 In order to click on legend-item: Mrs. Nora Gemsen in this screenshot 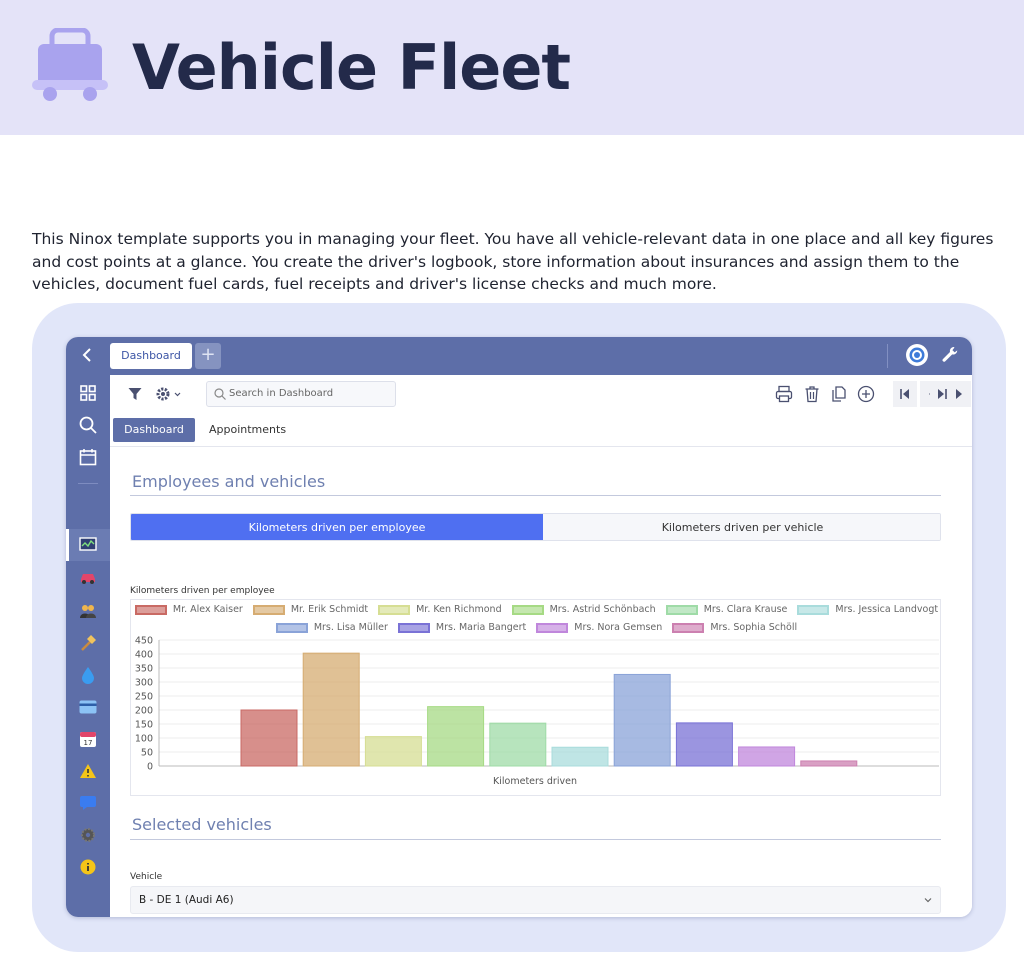, I will do `click(599, 627)`.